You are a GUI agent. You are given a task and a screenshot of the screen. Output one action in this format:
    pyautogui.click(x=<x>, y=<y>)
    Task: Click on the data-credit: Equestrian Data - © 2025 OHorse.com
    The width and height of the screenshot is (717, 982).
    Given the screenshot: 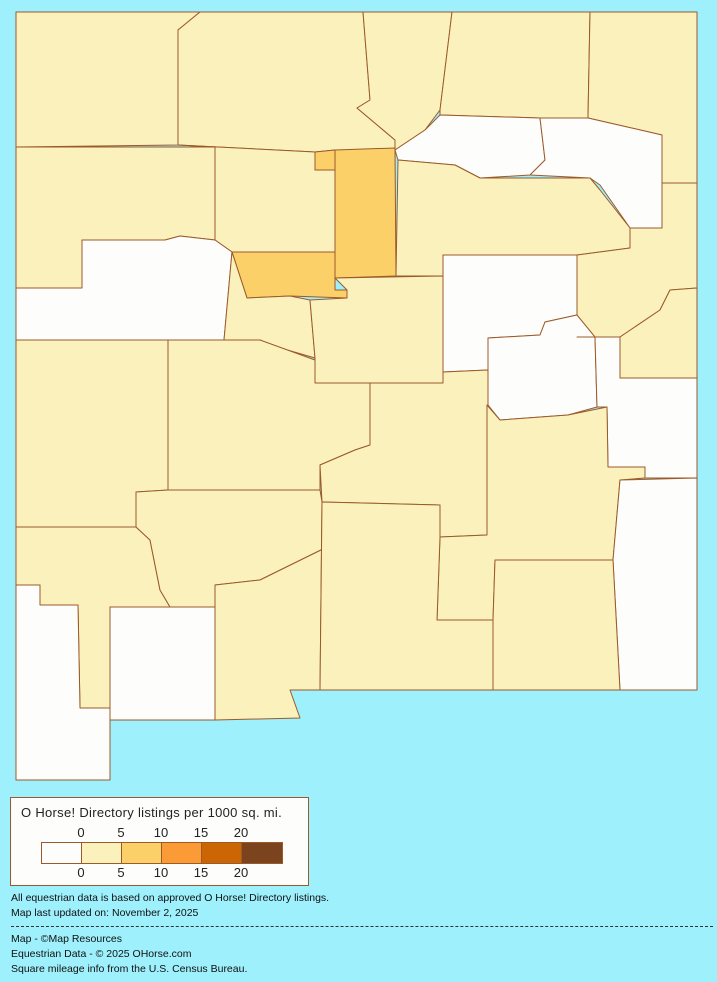 What is the action you would take?
    pyautogui.click(x=101, y=954)
    